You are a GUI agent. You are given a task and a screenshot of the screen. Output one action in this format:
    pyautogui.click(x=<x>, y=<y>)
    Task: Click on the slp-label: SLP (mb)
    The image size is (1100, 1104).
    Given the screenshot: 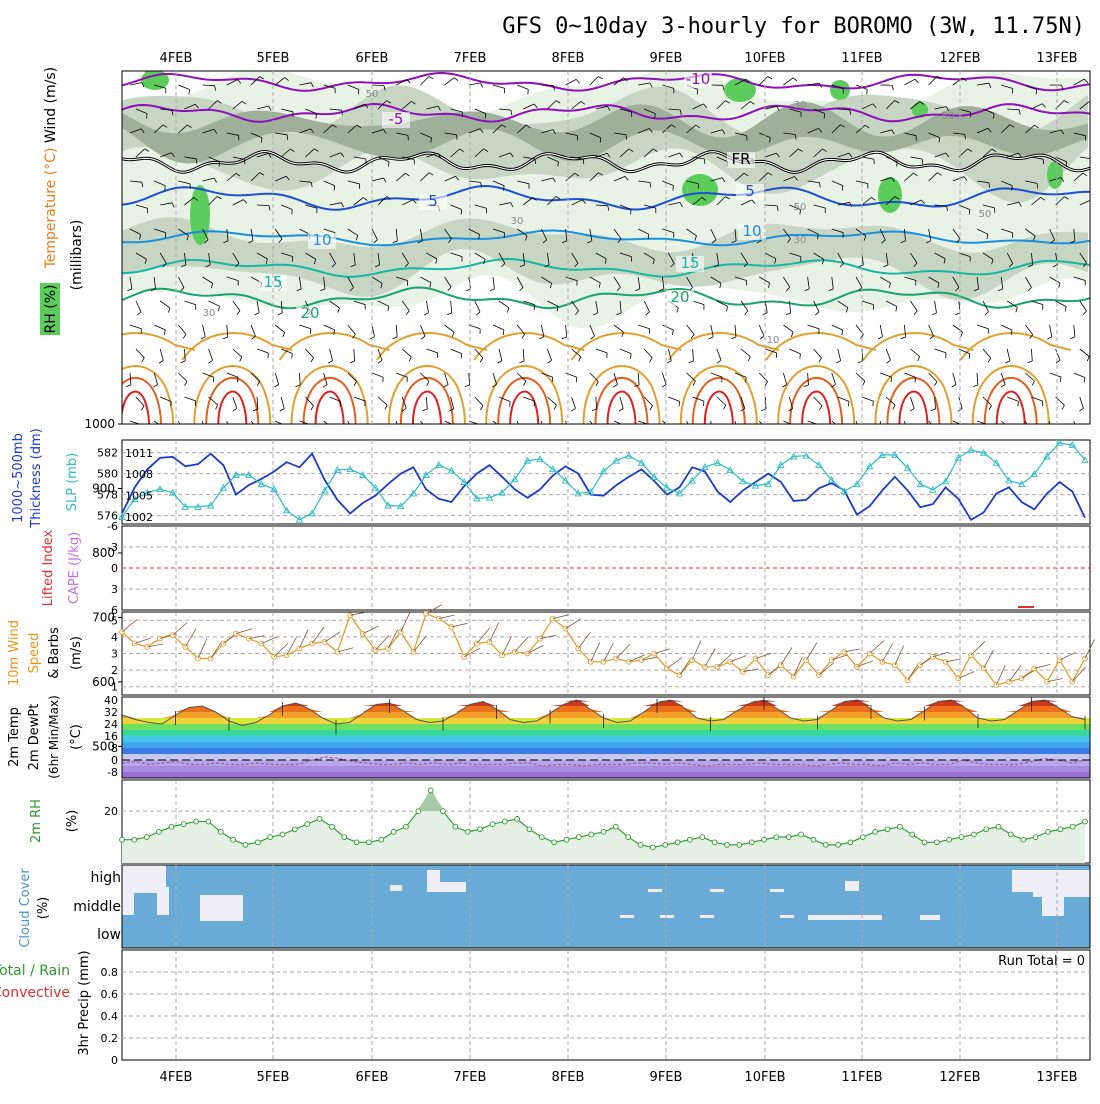 What is the action you would take?
    pyautogui.click(x=72, y=482)
    